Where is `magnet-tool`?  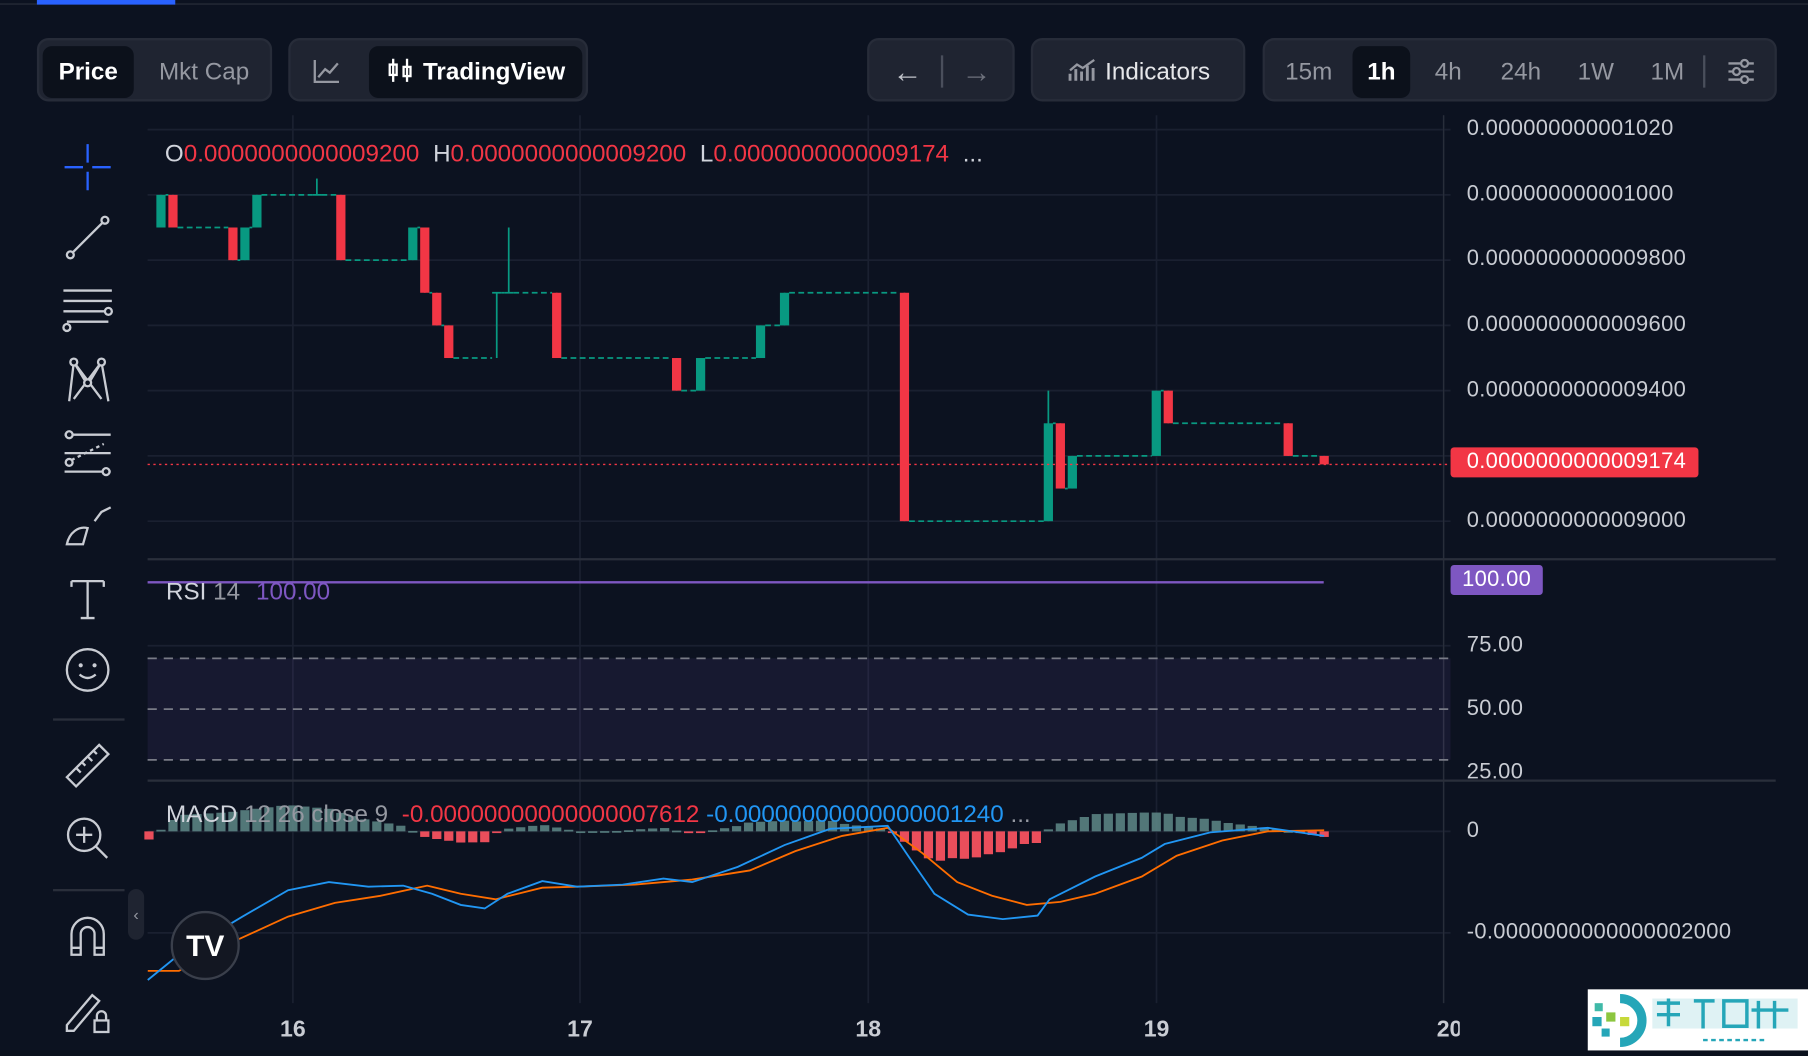 magnet-tool is located at coordinates (87, 936).